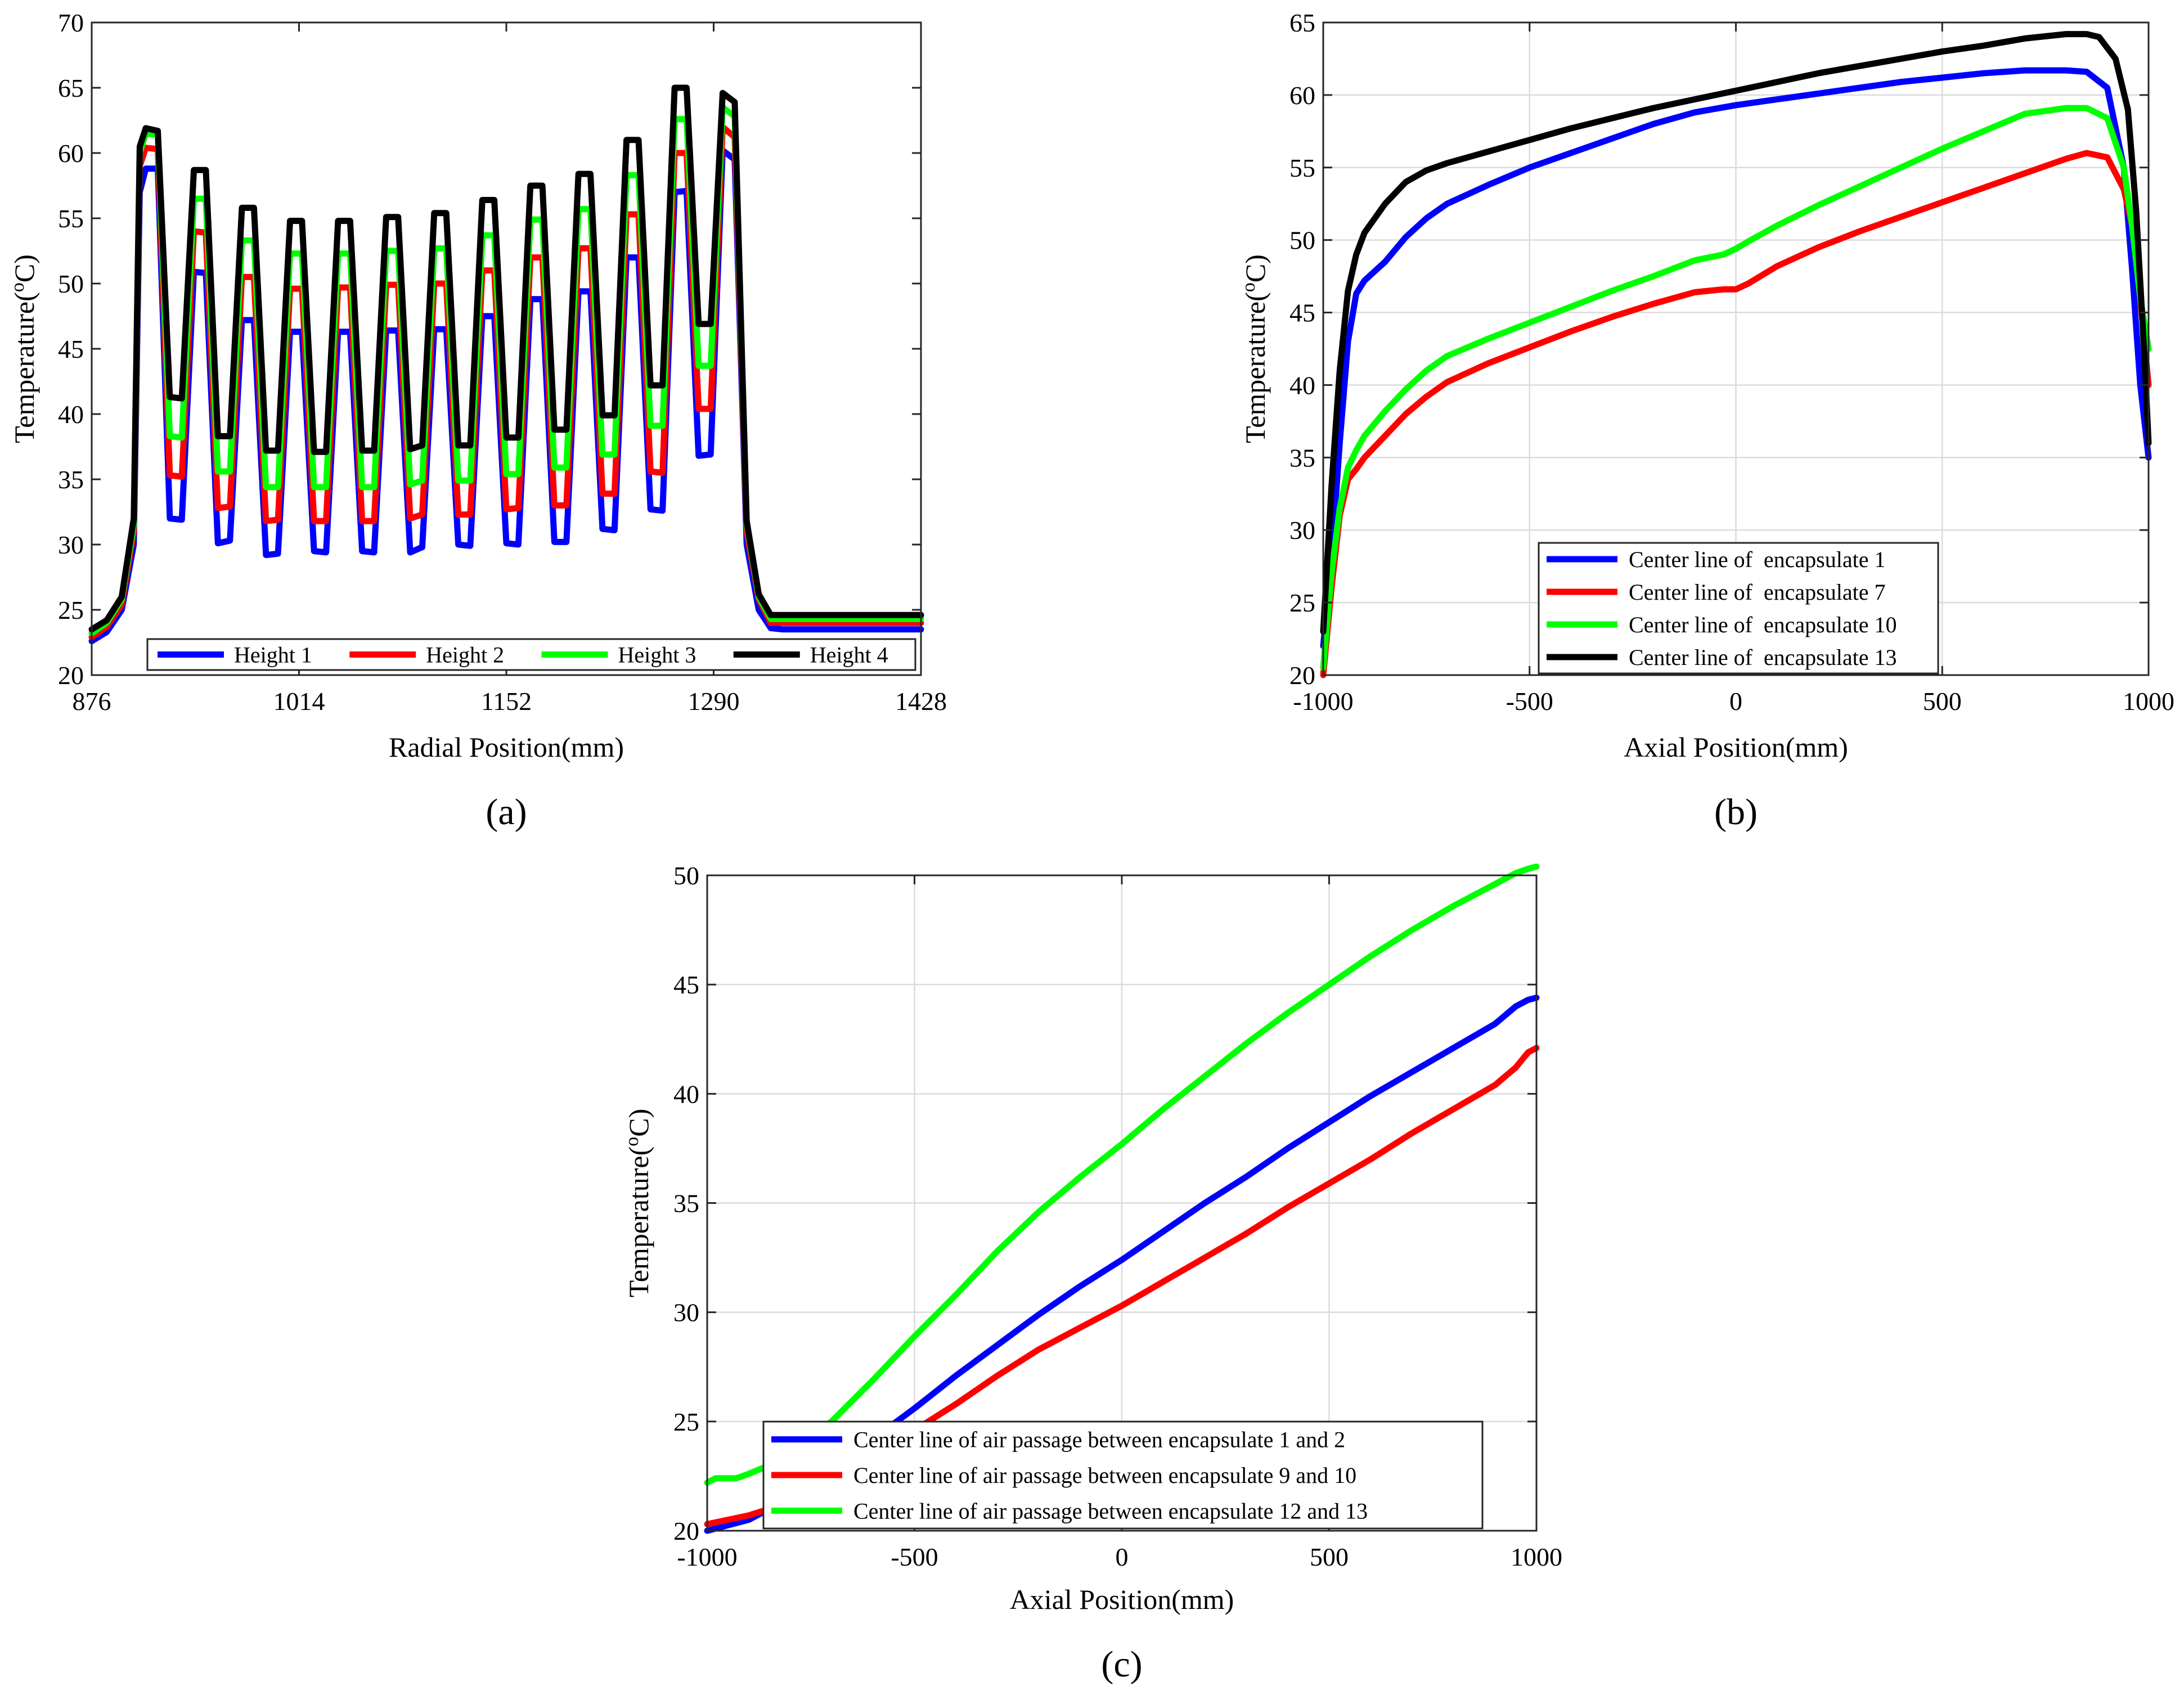 This screenshot has width=2184, height=1704. Describe the element at coordinates (299, 701) in the screenshot. I see `x-tick-label: 1014` at that location.